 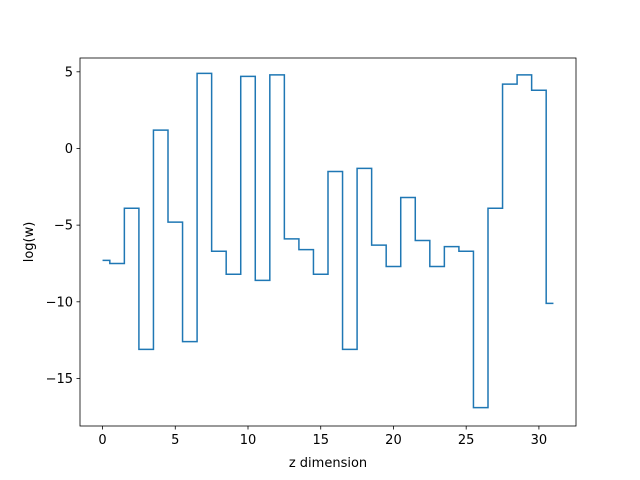 I want to click on x-axis-label: z dimension, so click(x=328, y=463).